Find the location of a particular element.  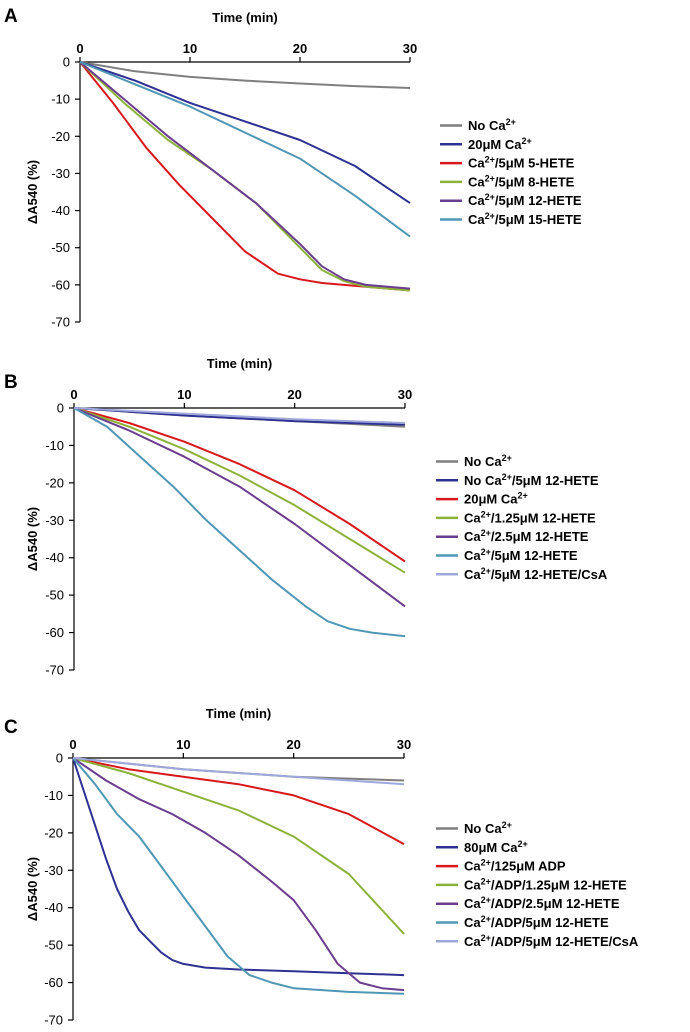

legend-label: 80μM Ca2+ is located at coordinates (496, 847).